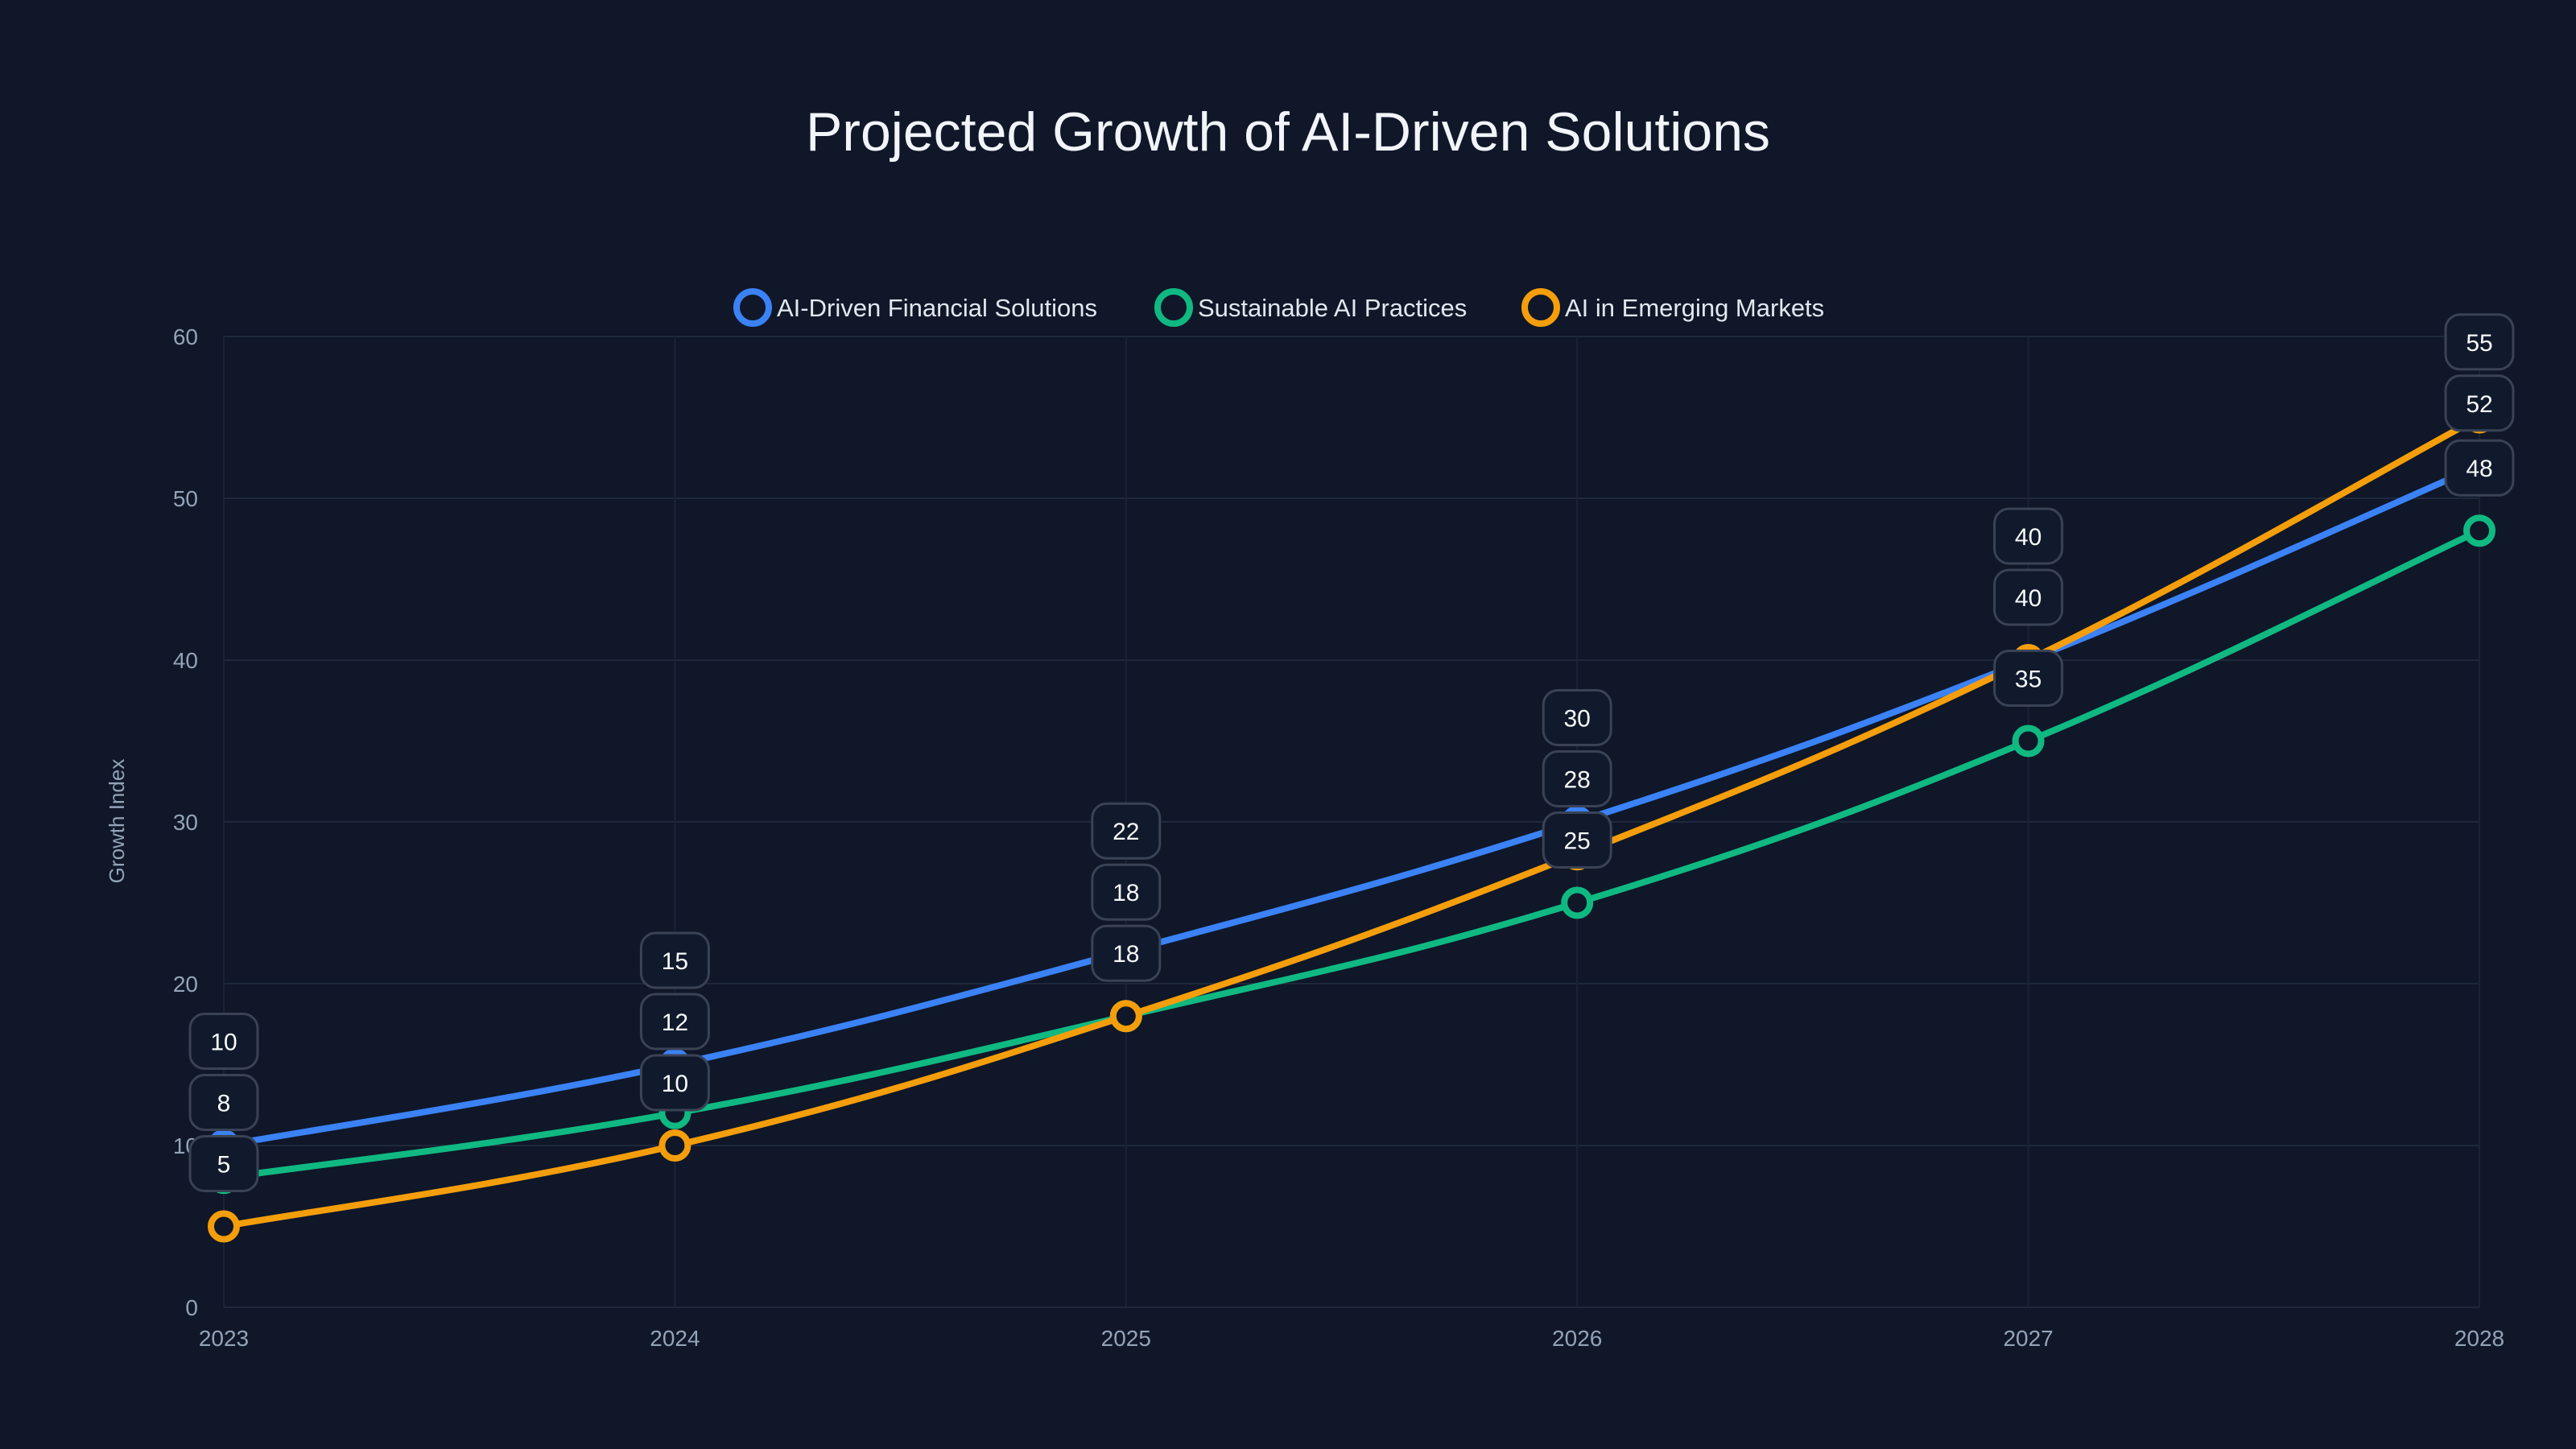 The width and height of the screenshot is (2576, 1449). What do you see at coordinates (675, 1338) in the screenshot?
I see `x-tick-label: 2024` at bounding box center [675, 1338].